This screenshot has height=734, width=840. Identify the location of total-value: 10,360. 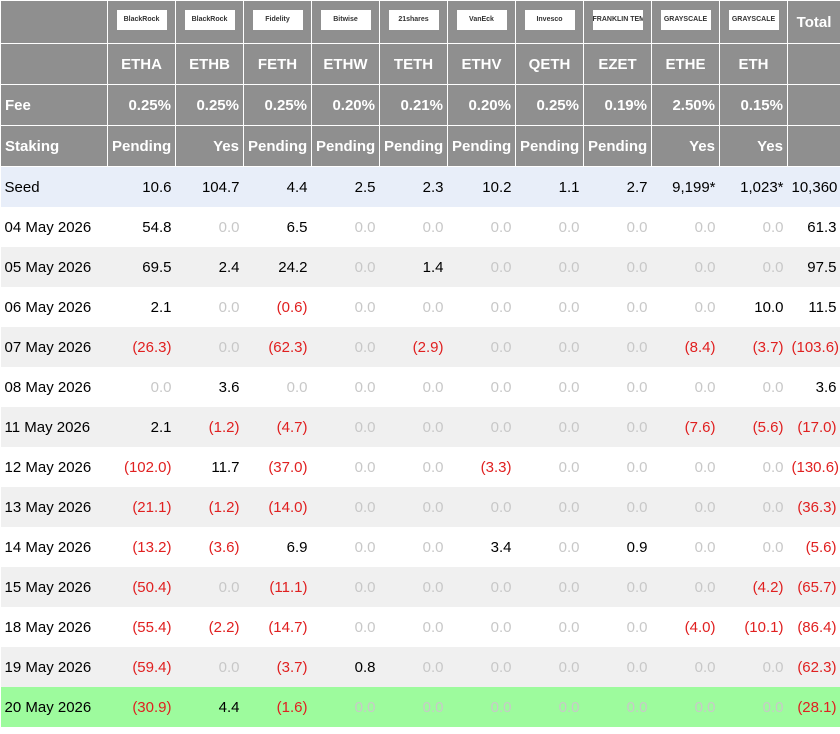
(813, 186).